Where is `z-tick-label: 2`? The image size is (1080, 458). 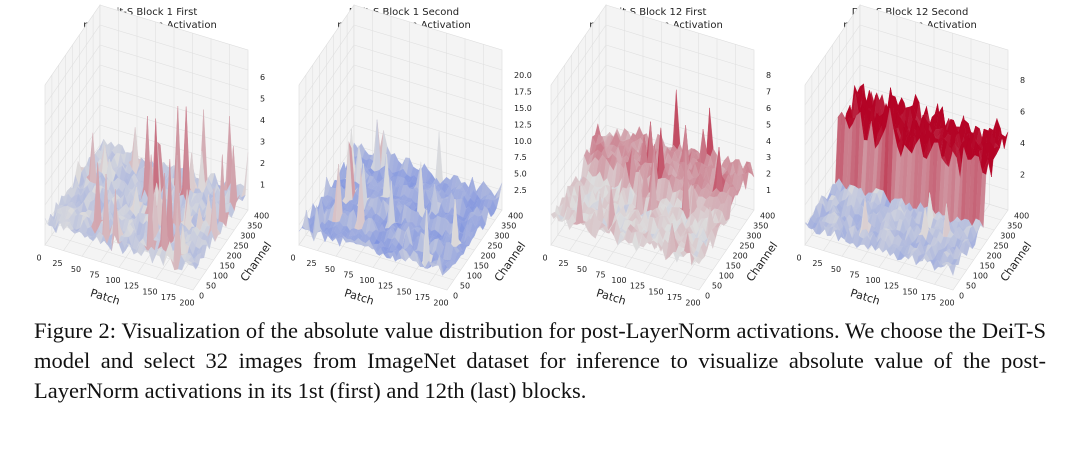
z-tick-label: 2 is located at coordinates (262, 163).